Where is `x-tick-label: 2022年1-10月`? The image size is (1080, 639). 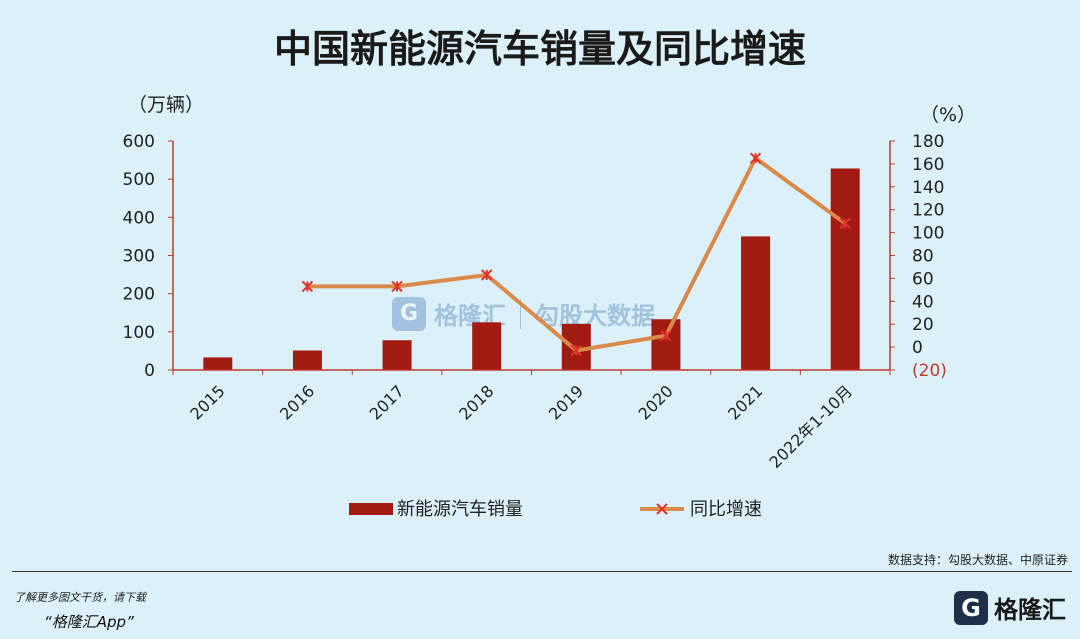 x-tick-label: 2022年1-10月 is located at coordinates (810, 426).